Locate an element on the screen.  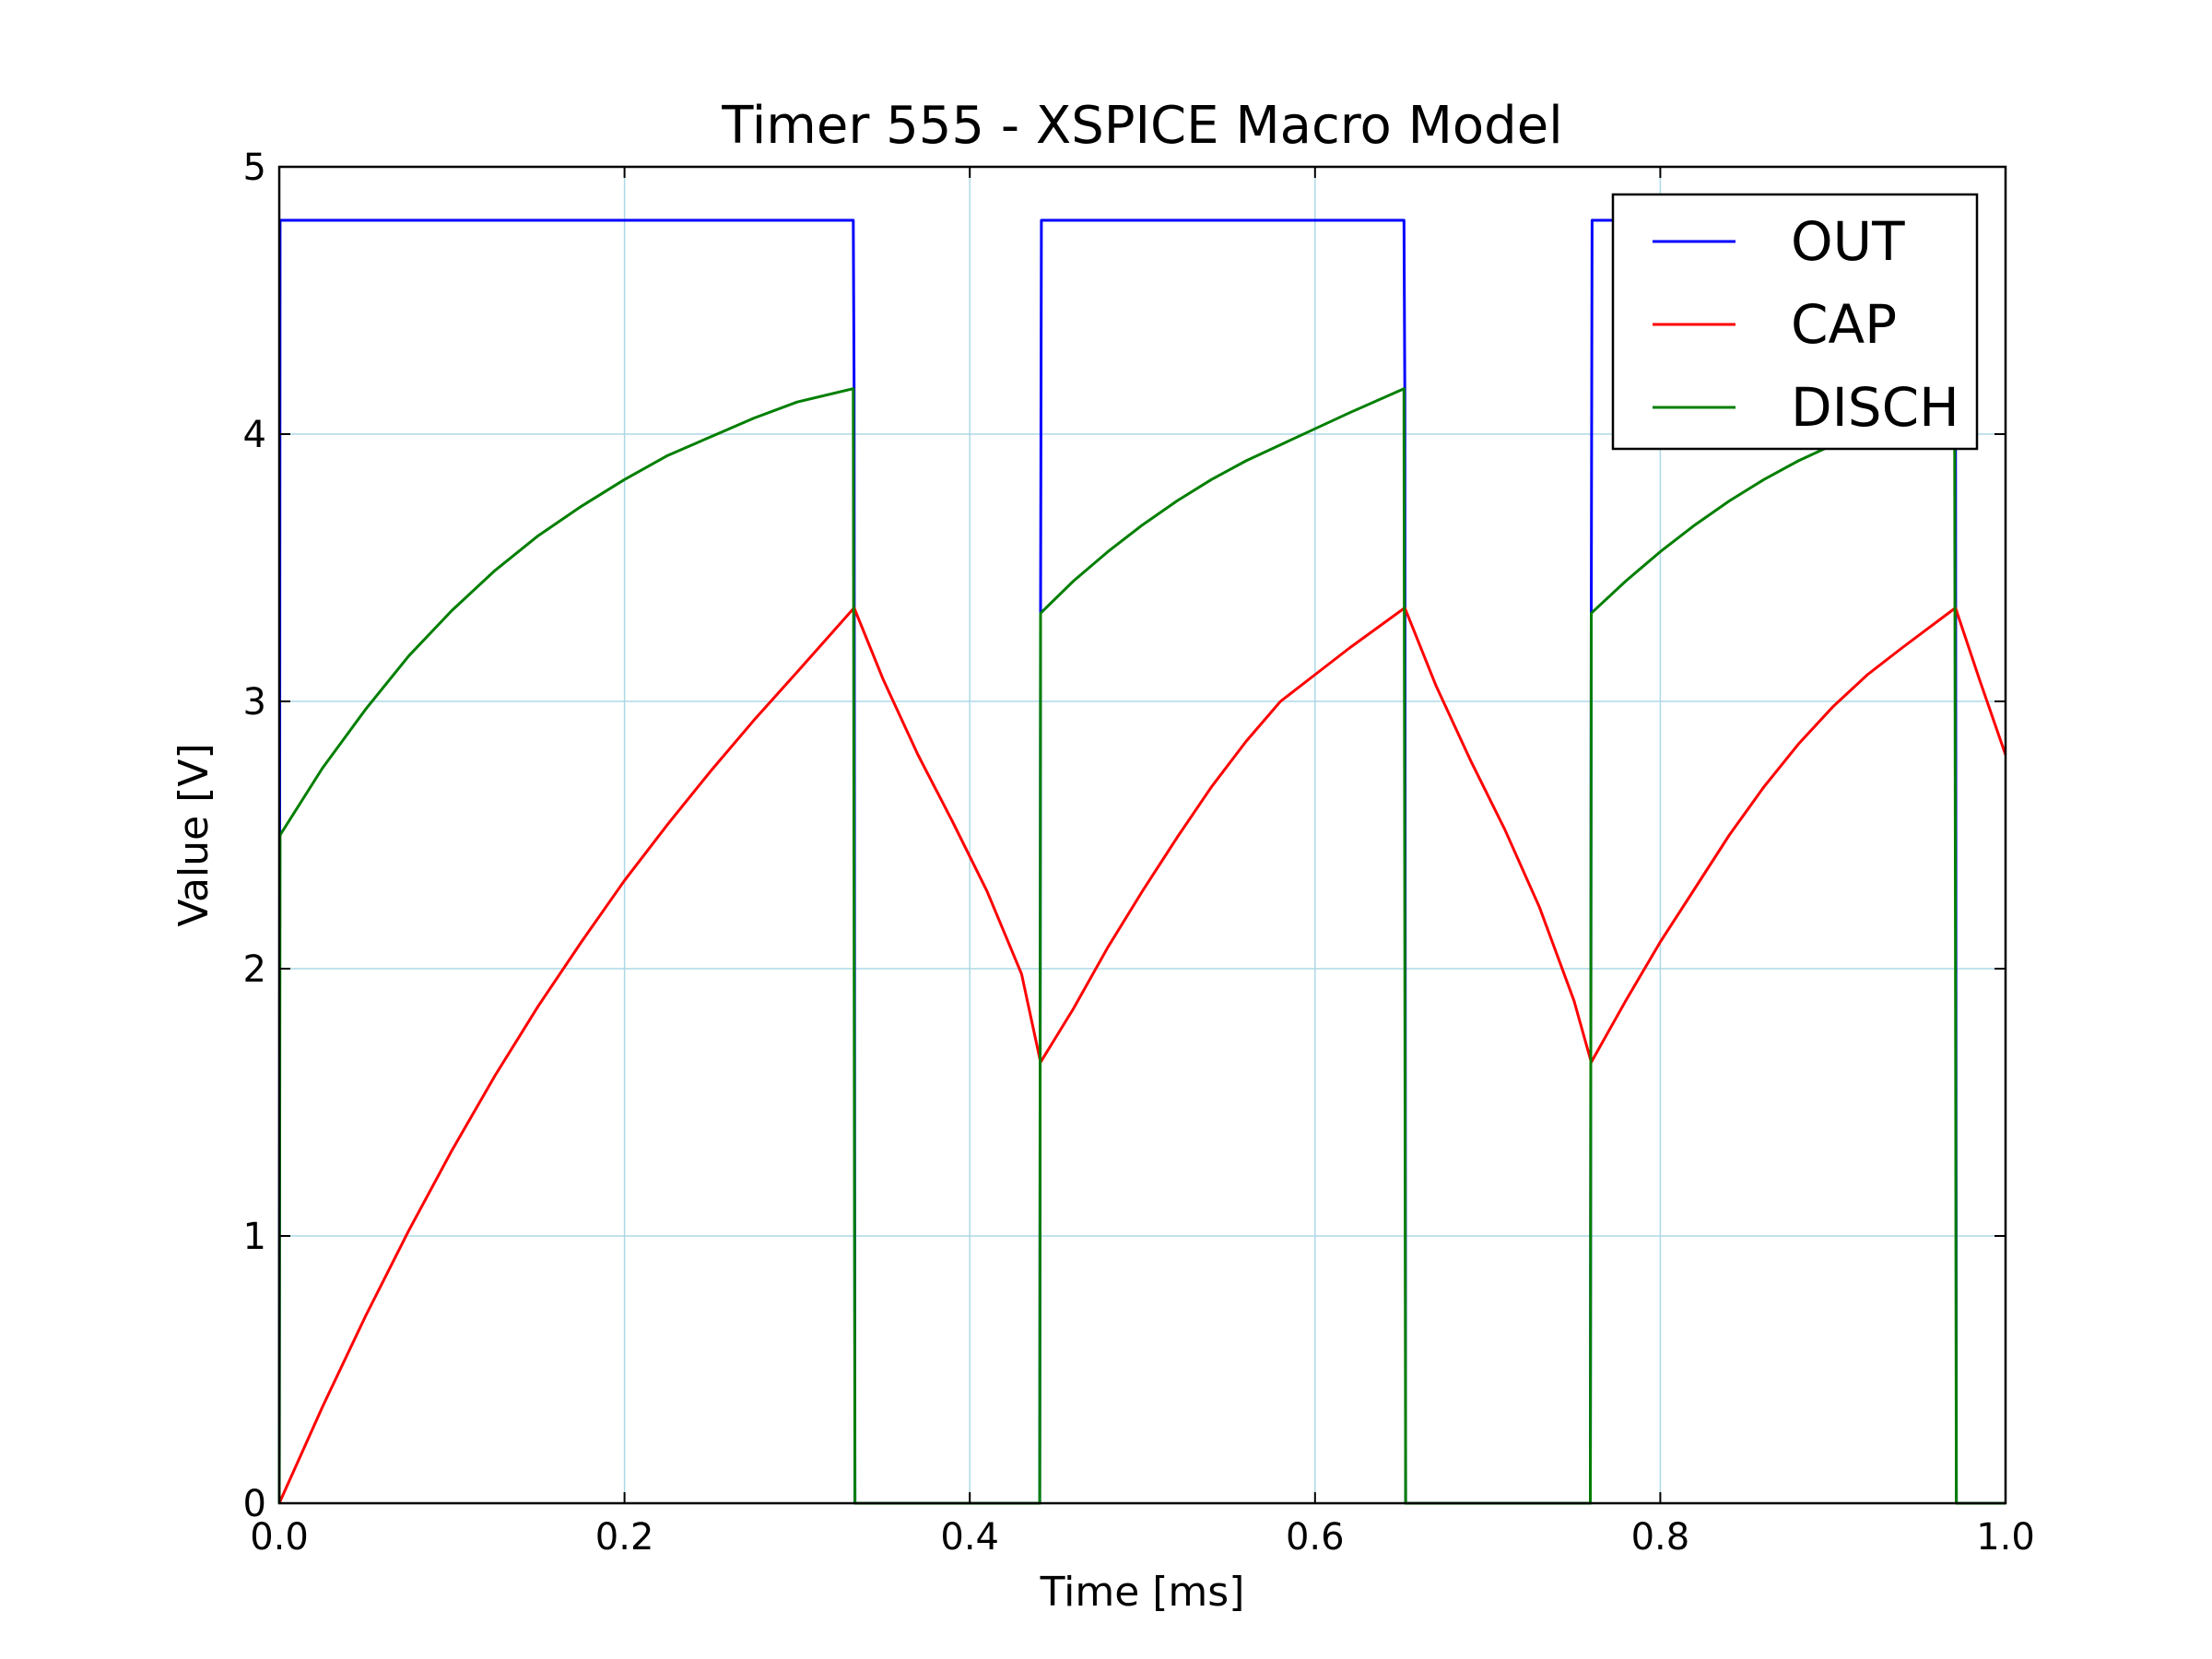
y-tick-label: 1 is located at coordinates (254, 1237).